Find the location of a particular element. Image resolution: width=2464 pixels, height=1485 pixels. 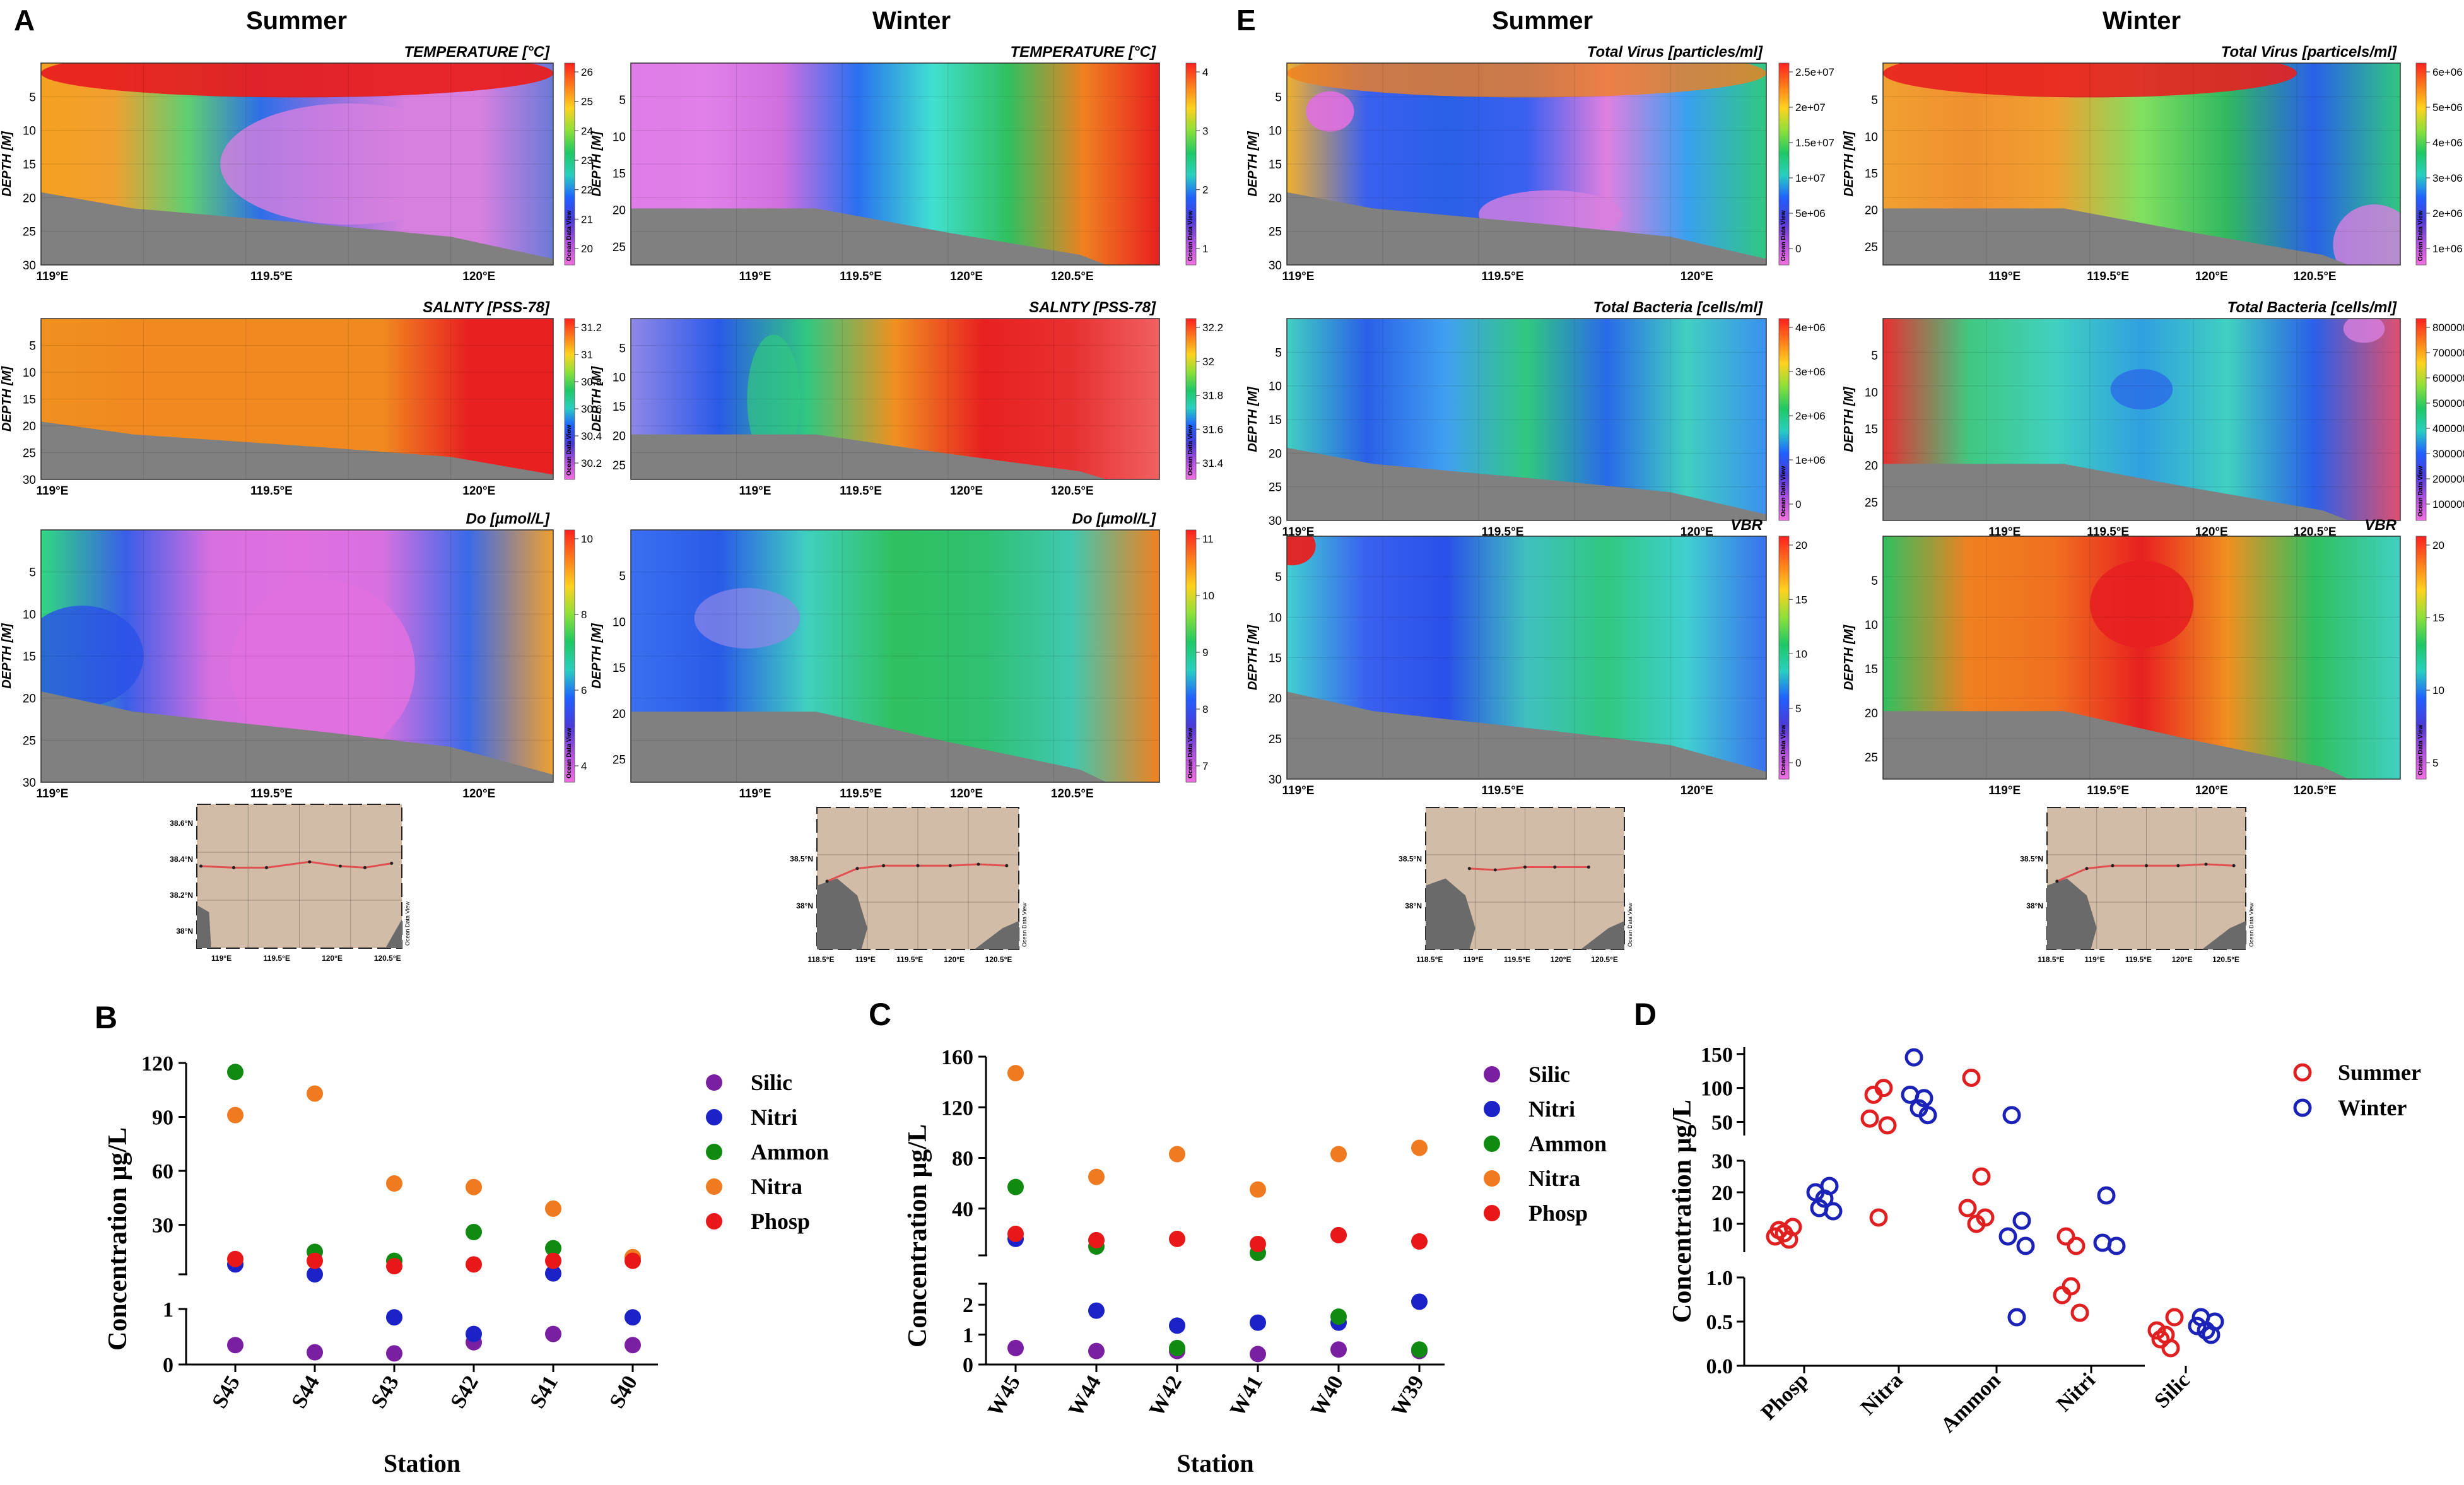

y-tick-label: 15 is located at coordinates (619, 669).